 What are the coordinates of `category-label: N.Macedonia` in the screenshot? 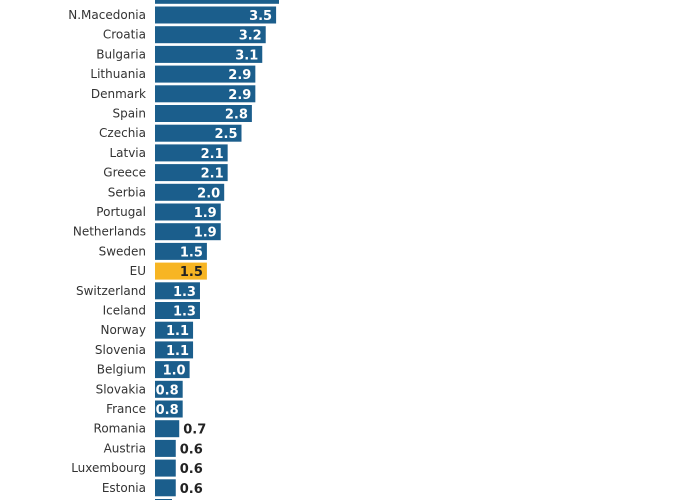 It's located at (107, 15).